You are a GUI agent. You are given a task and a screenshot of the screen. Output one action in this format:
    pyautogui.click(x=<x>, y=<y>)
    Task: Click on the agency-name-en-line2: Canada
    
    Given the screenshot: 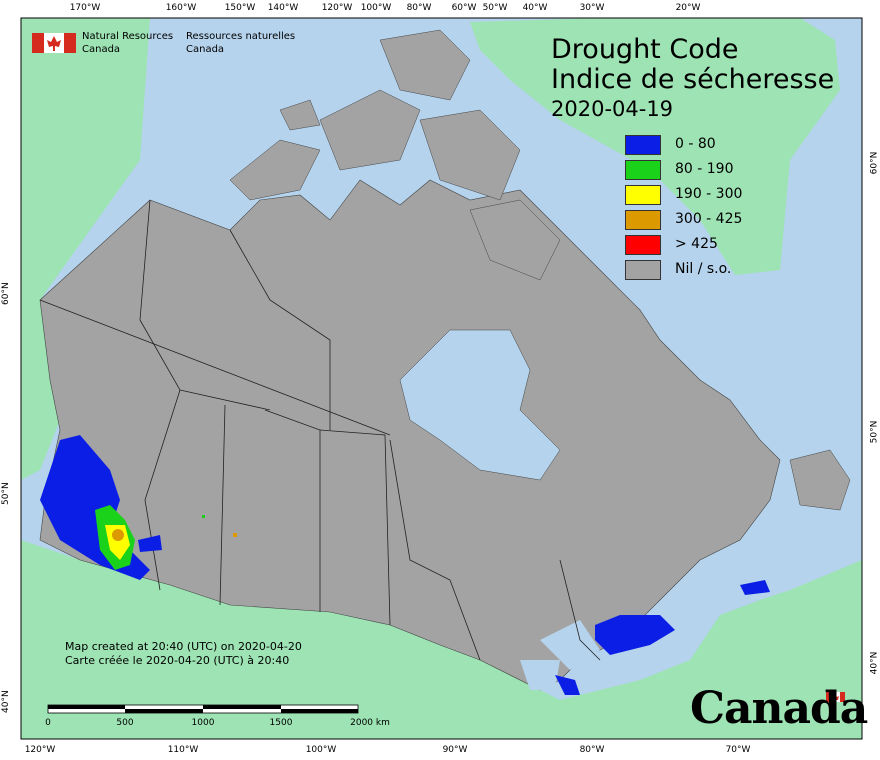 What is the action you would take?
    pyautogui.click(x=101, y=49)
    